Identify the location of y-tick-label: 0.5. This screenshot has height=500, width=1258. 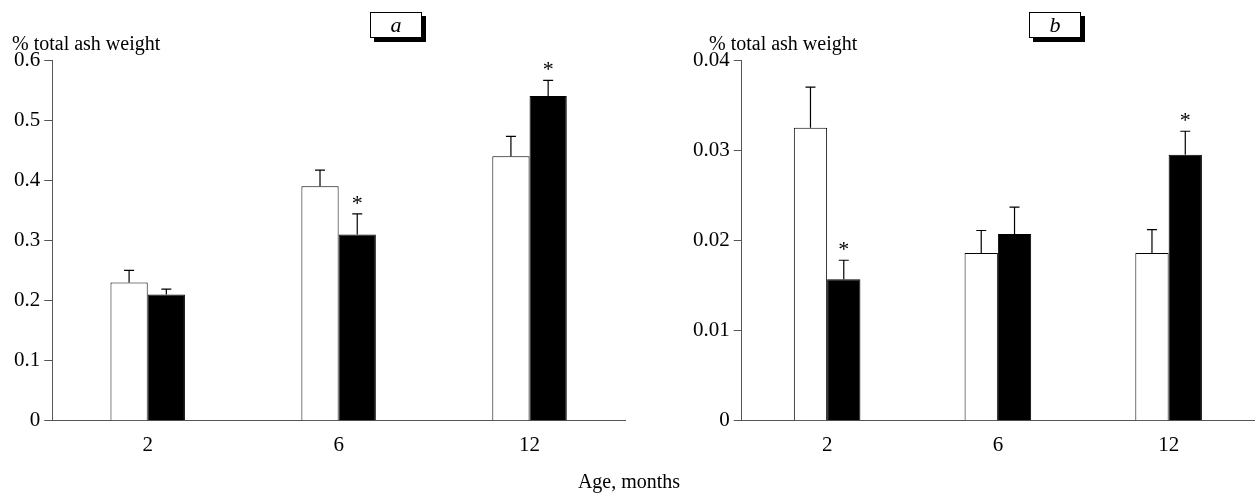
(27, 118).